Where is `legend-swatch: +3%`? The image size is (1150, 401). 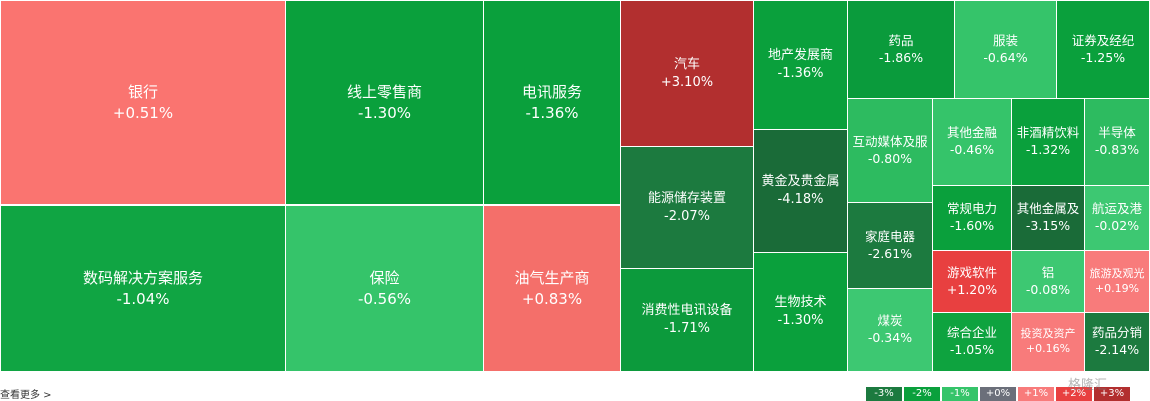
legend-swatch: +3% is located at coordinates (1112, 394).